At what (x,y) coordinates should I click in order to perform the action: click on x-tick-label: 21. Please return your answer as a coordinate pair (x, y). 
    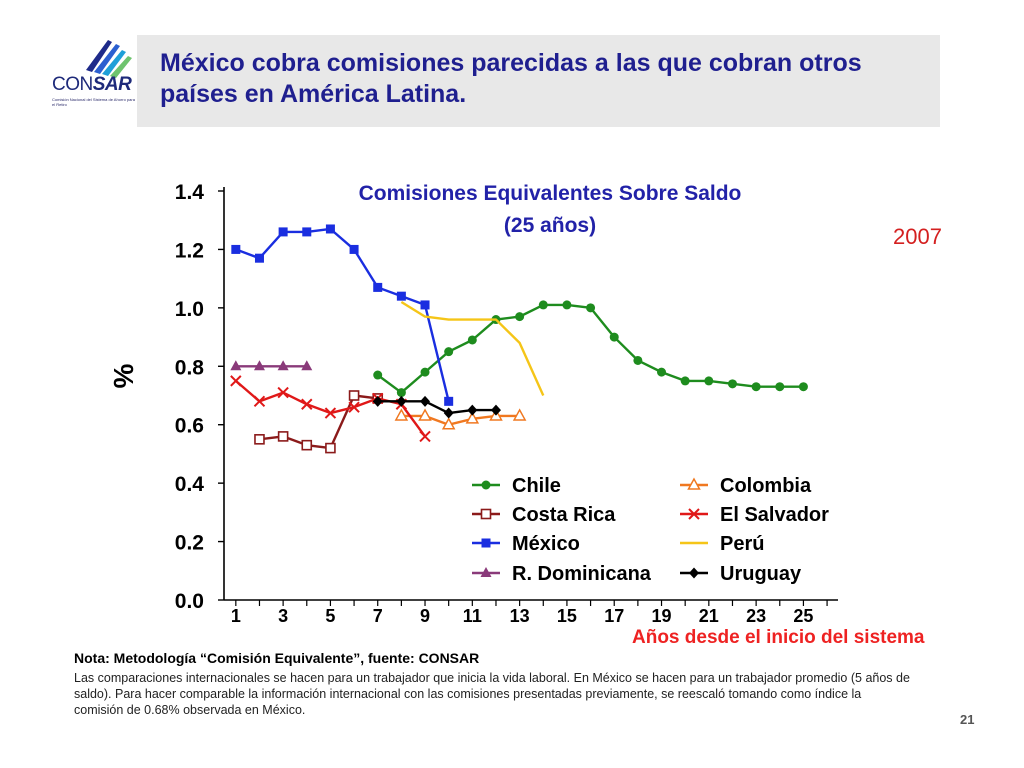
    Looking at the image, I should click on (709, 616).